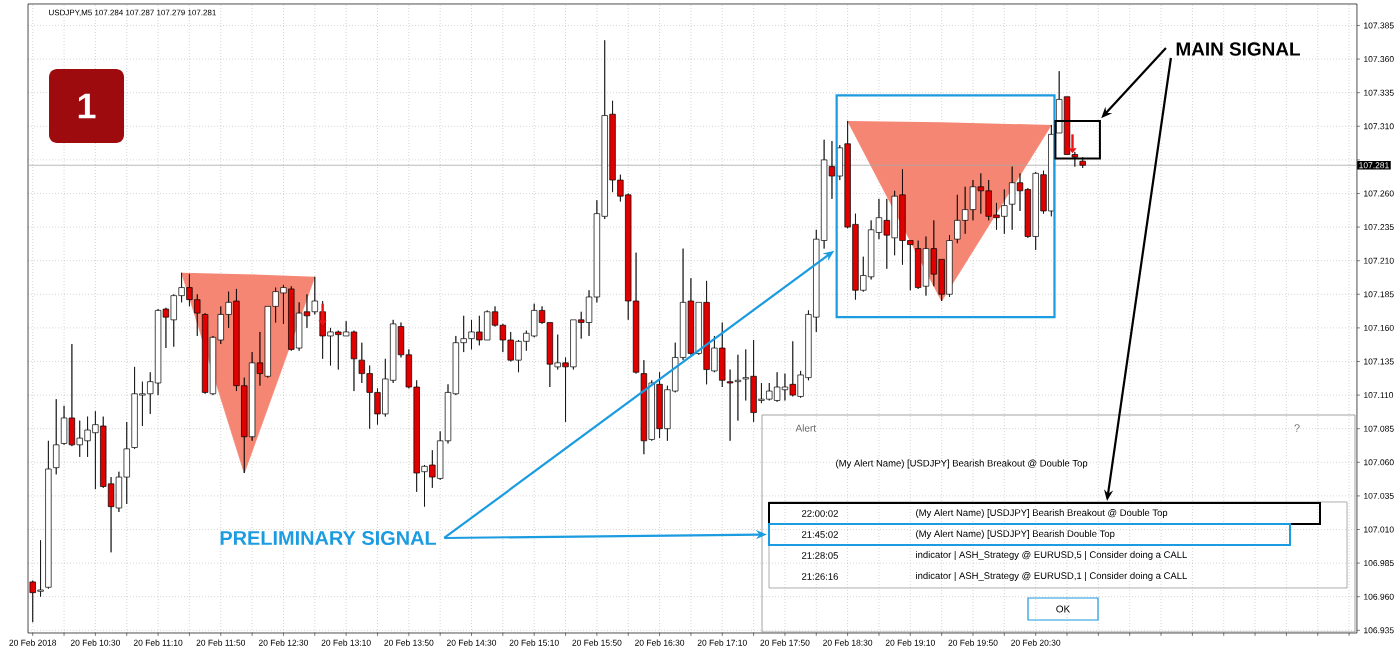  Describe the element at coordinates (283, 642) in the screenshot. I see `x-tick-label: 20 Feb 12:30` at that location.